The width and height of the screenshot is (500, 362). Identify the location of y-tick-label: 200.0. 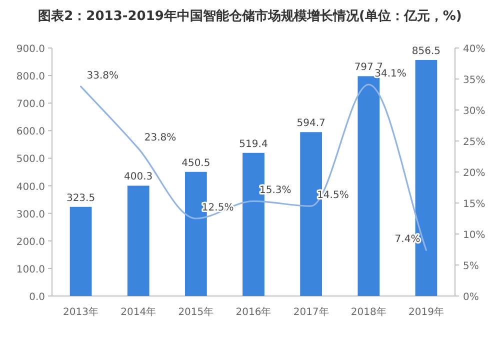
(30, 242).